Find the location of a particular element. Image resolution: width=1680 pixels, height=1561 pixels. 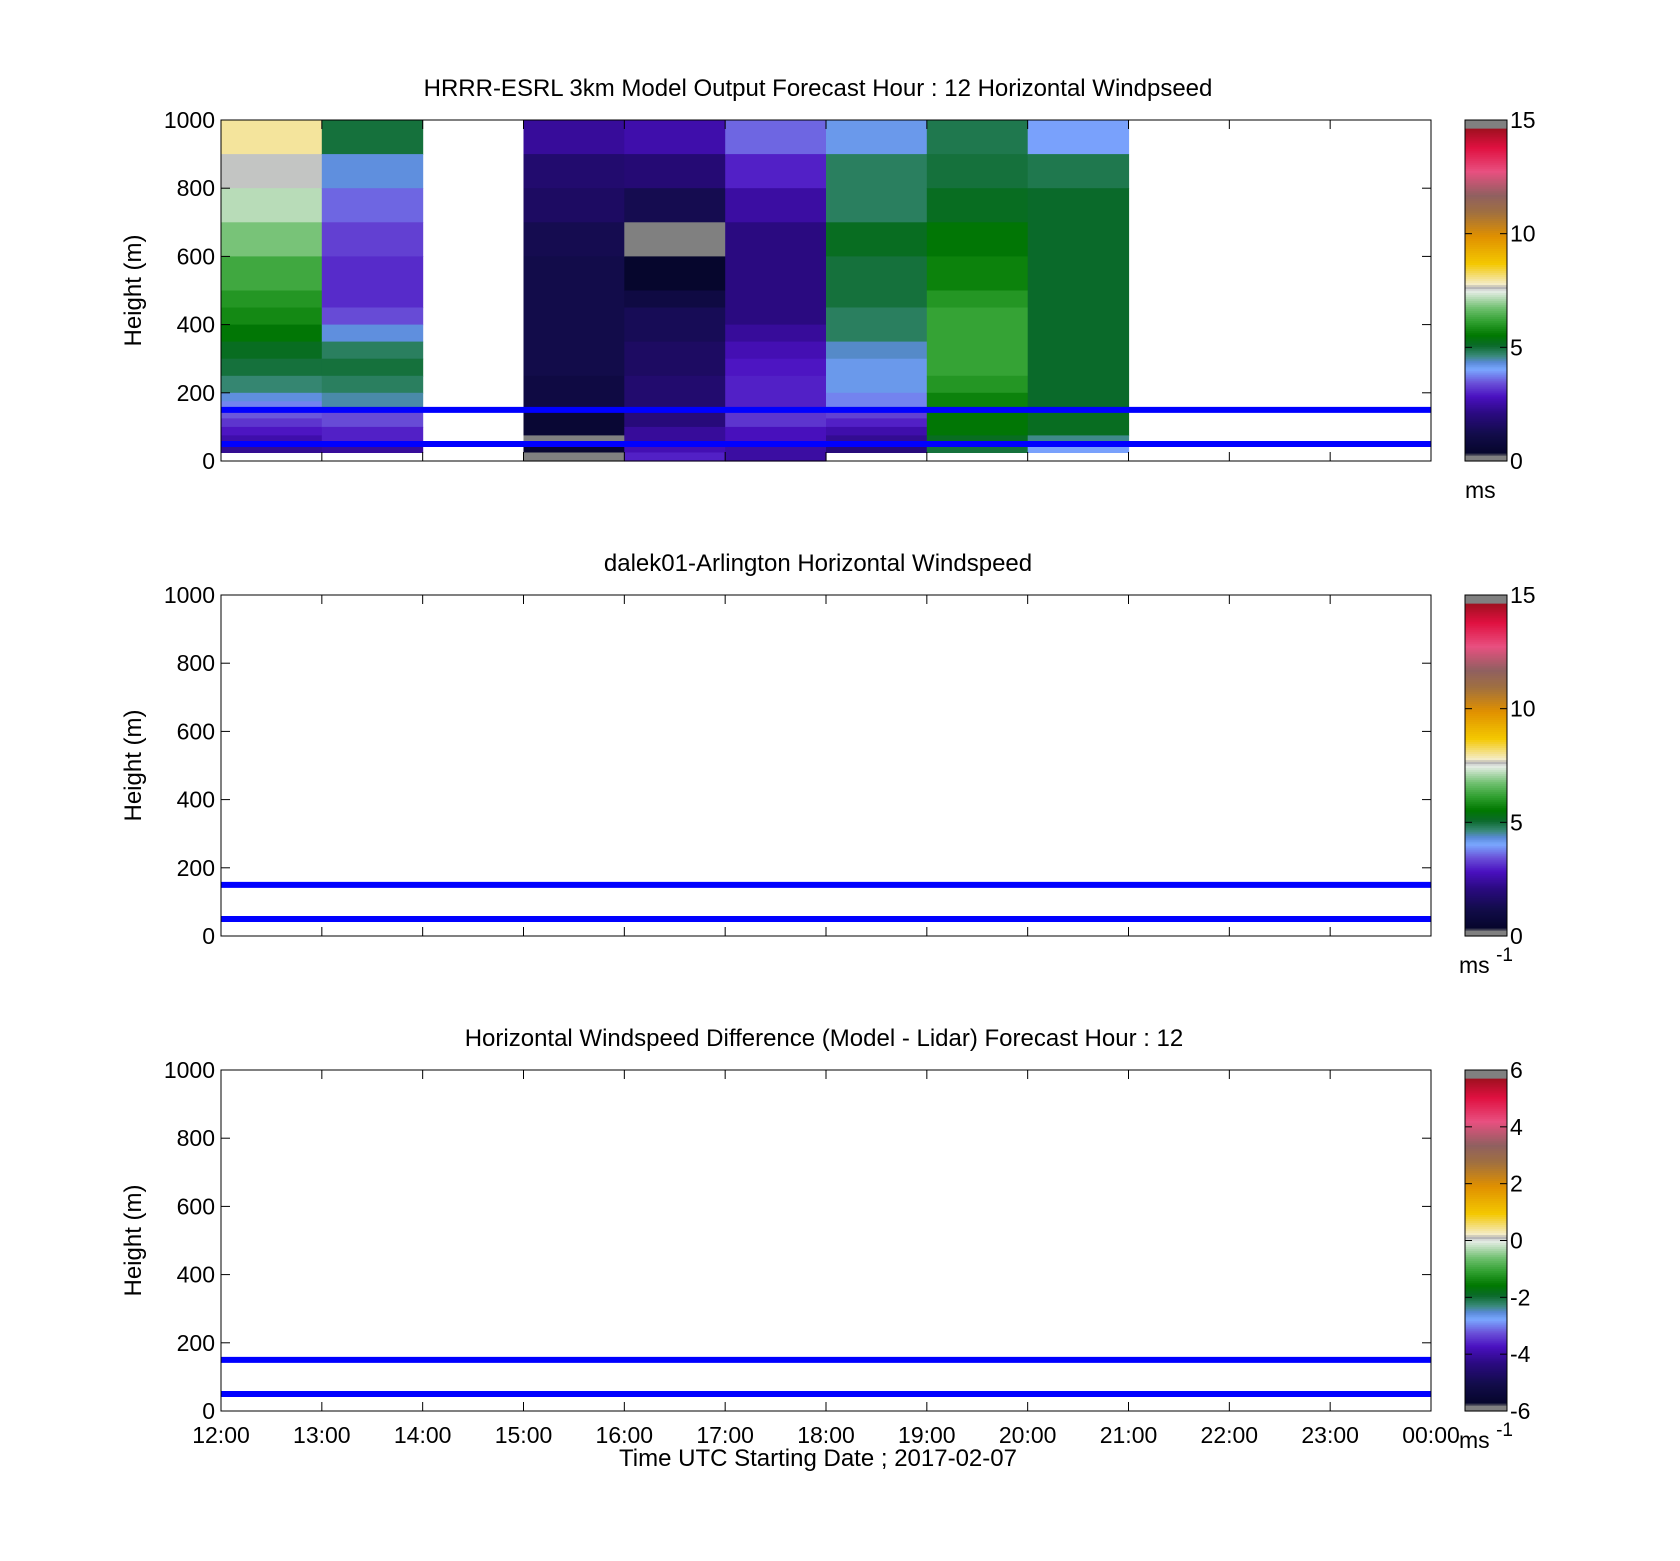

colorbar-tick-labels: 0 5 10 15 is located at coordinates (1523, 290).